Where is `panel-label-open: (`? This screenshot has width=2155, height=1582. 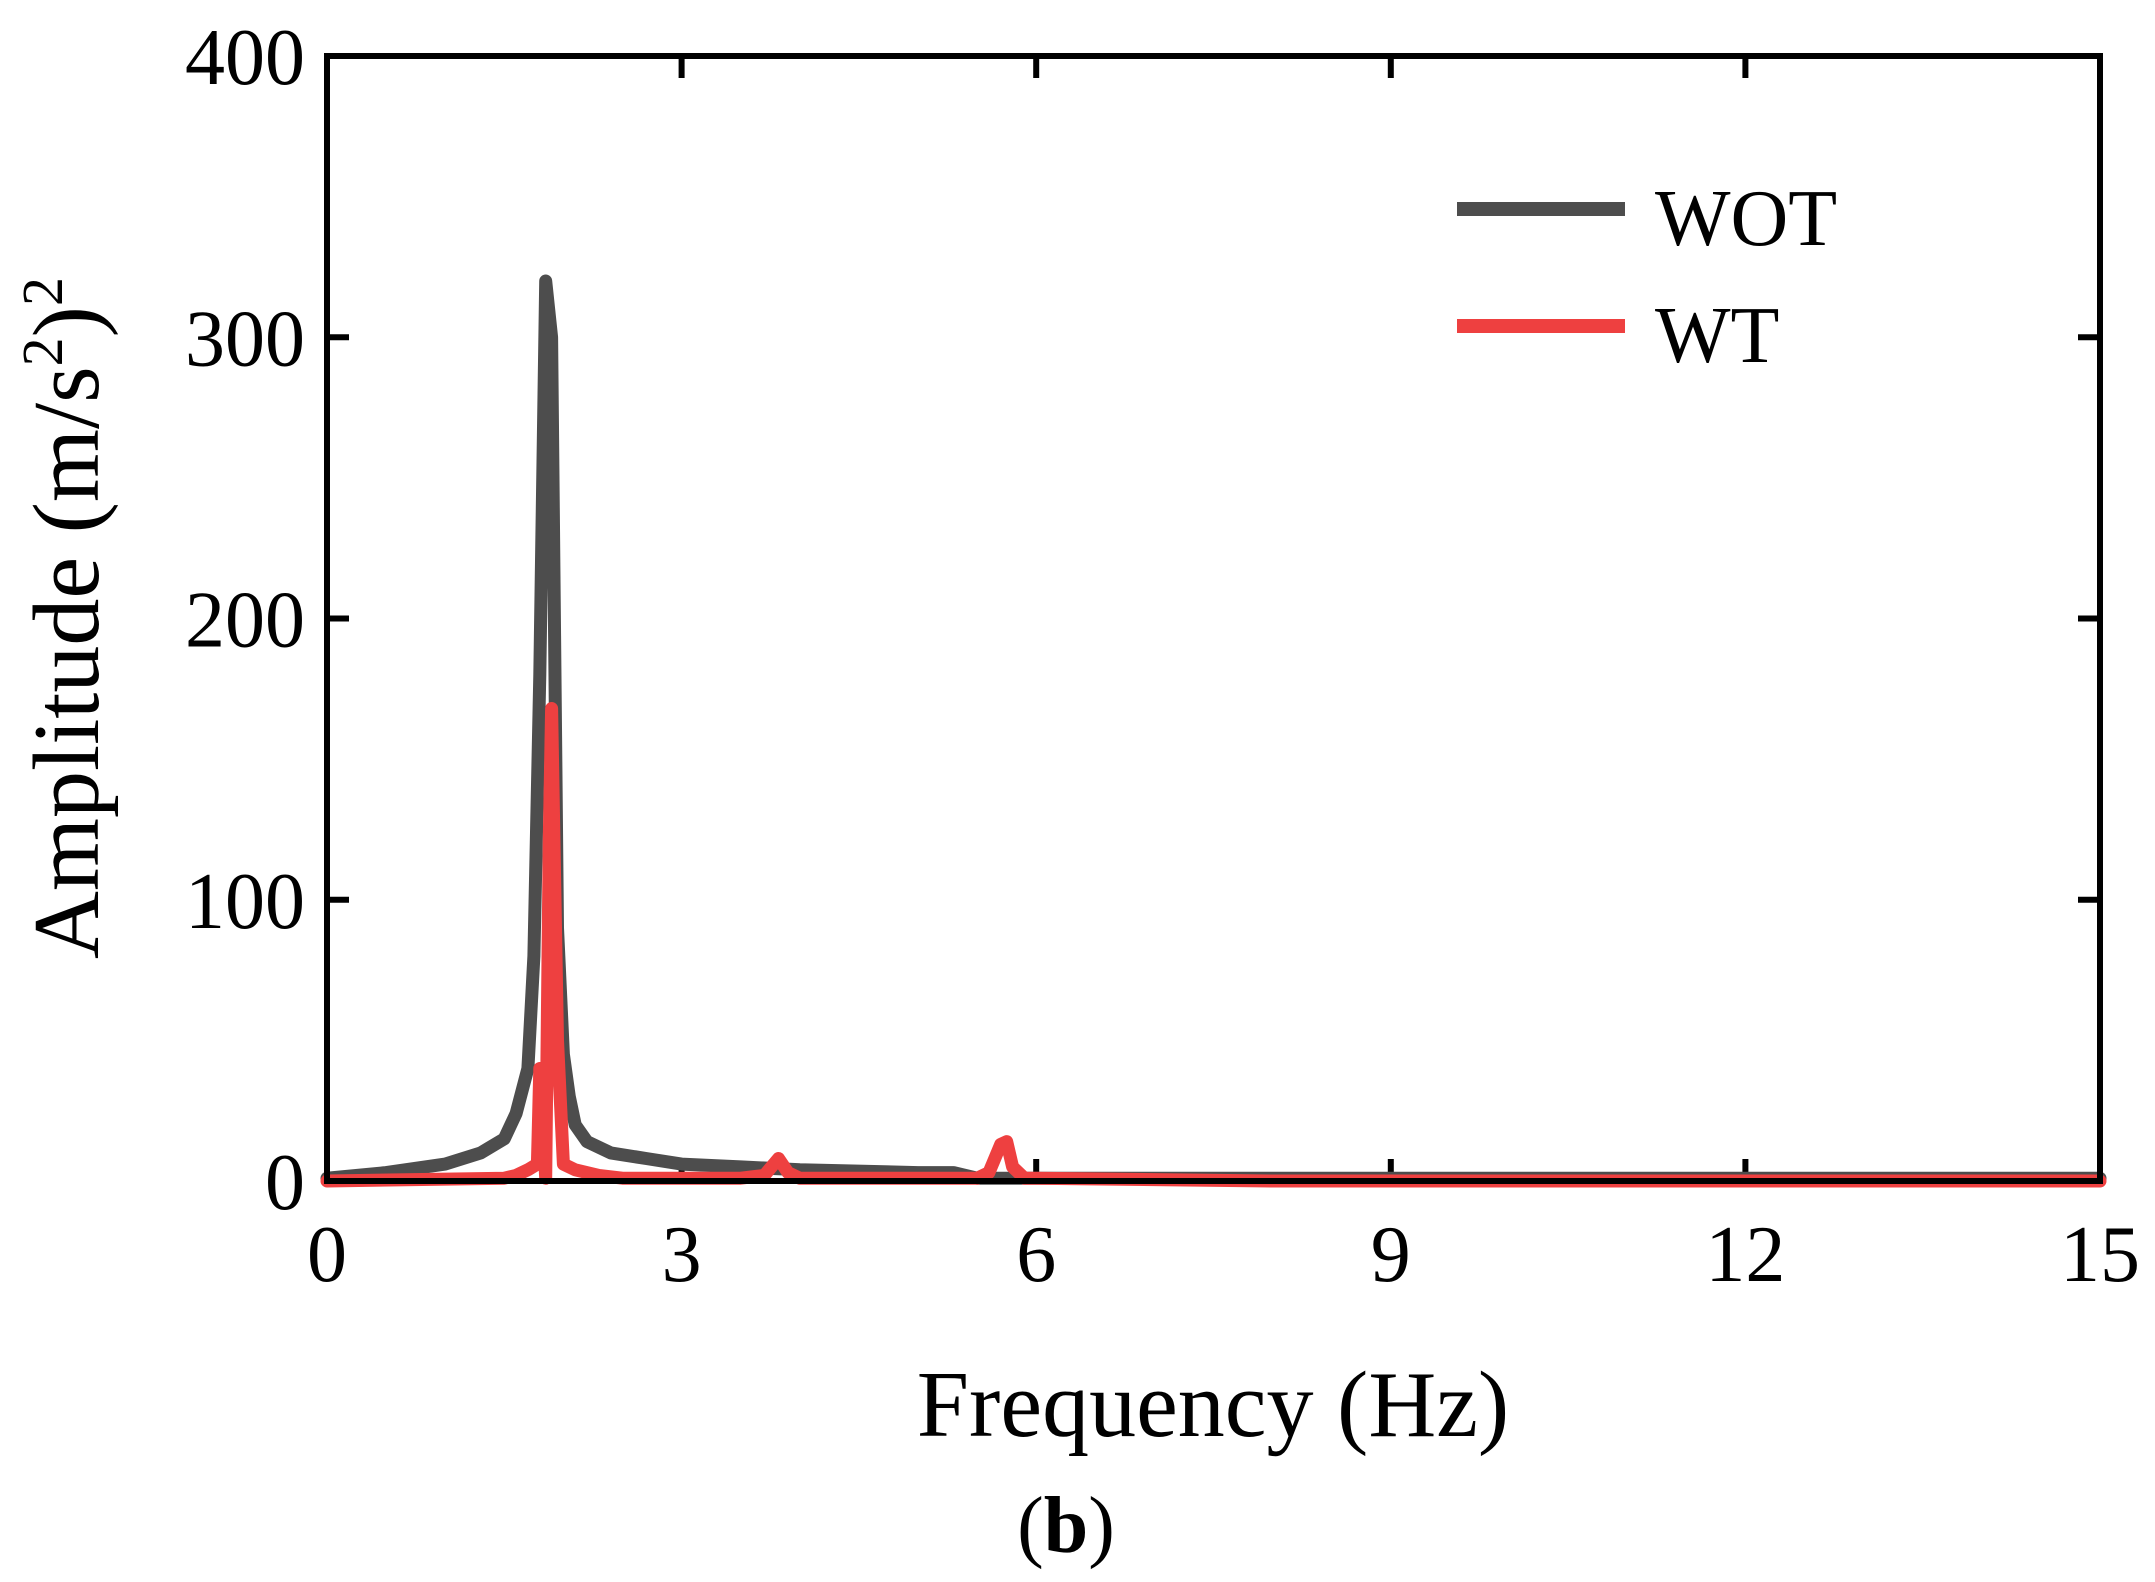
panel-label-open: ( is located at coordinates (1030, 1526).